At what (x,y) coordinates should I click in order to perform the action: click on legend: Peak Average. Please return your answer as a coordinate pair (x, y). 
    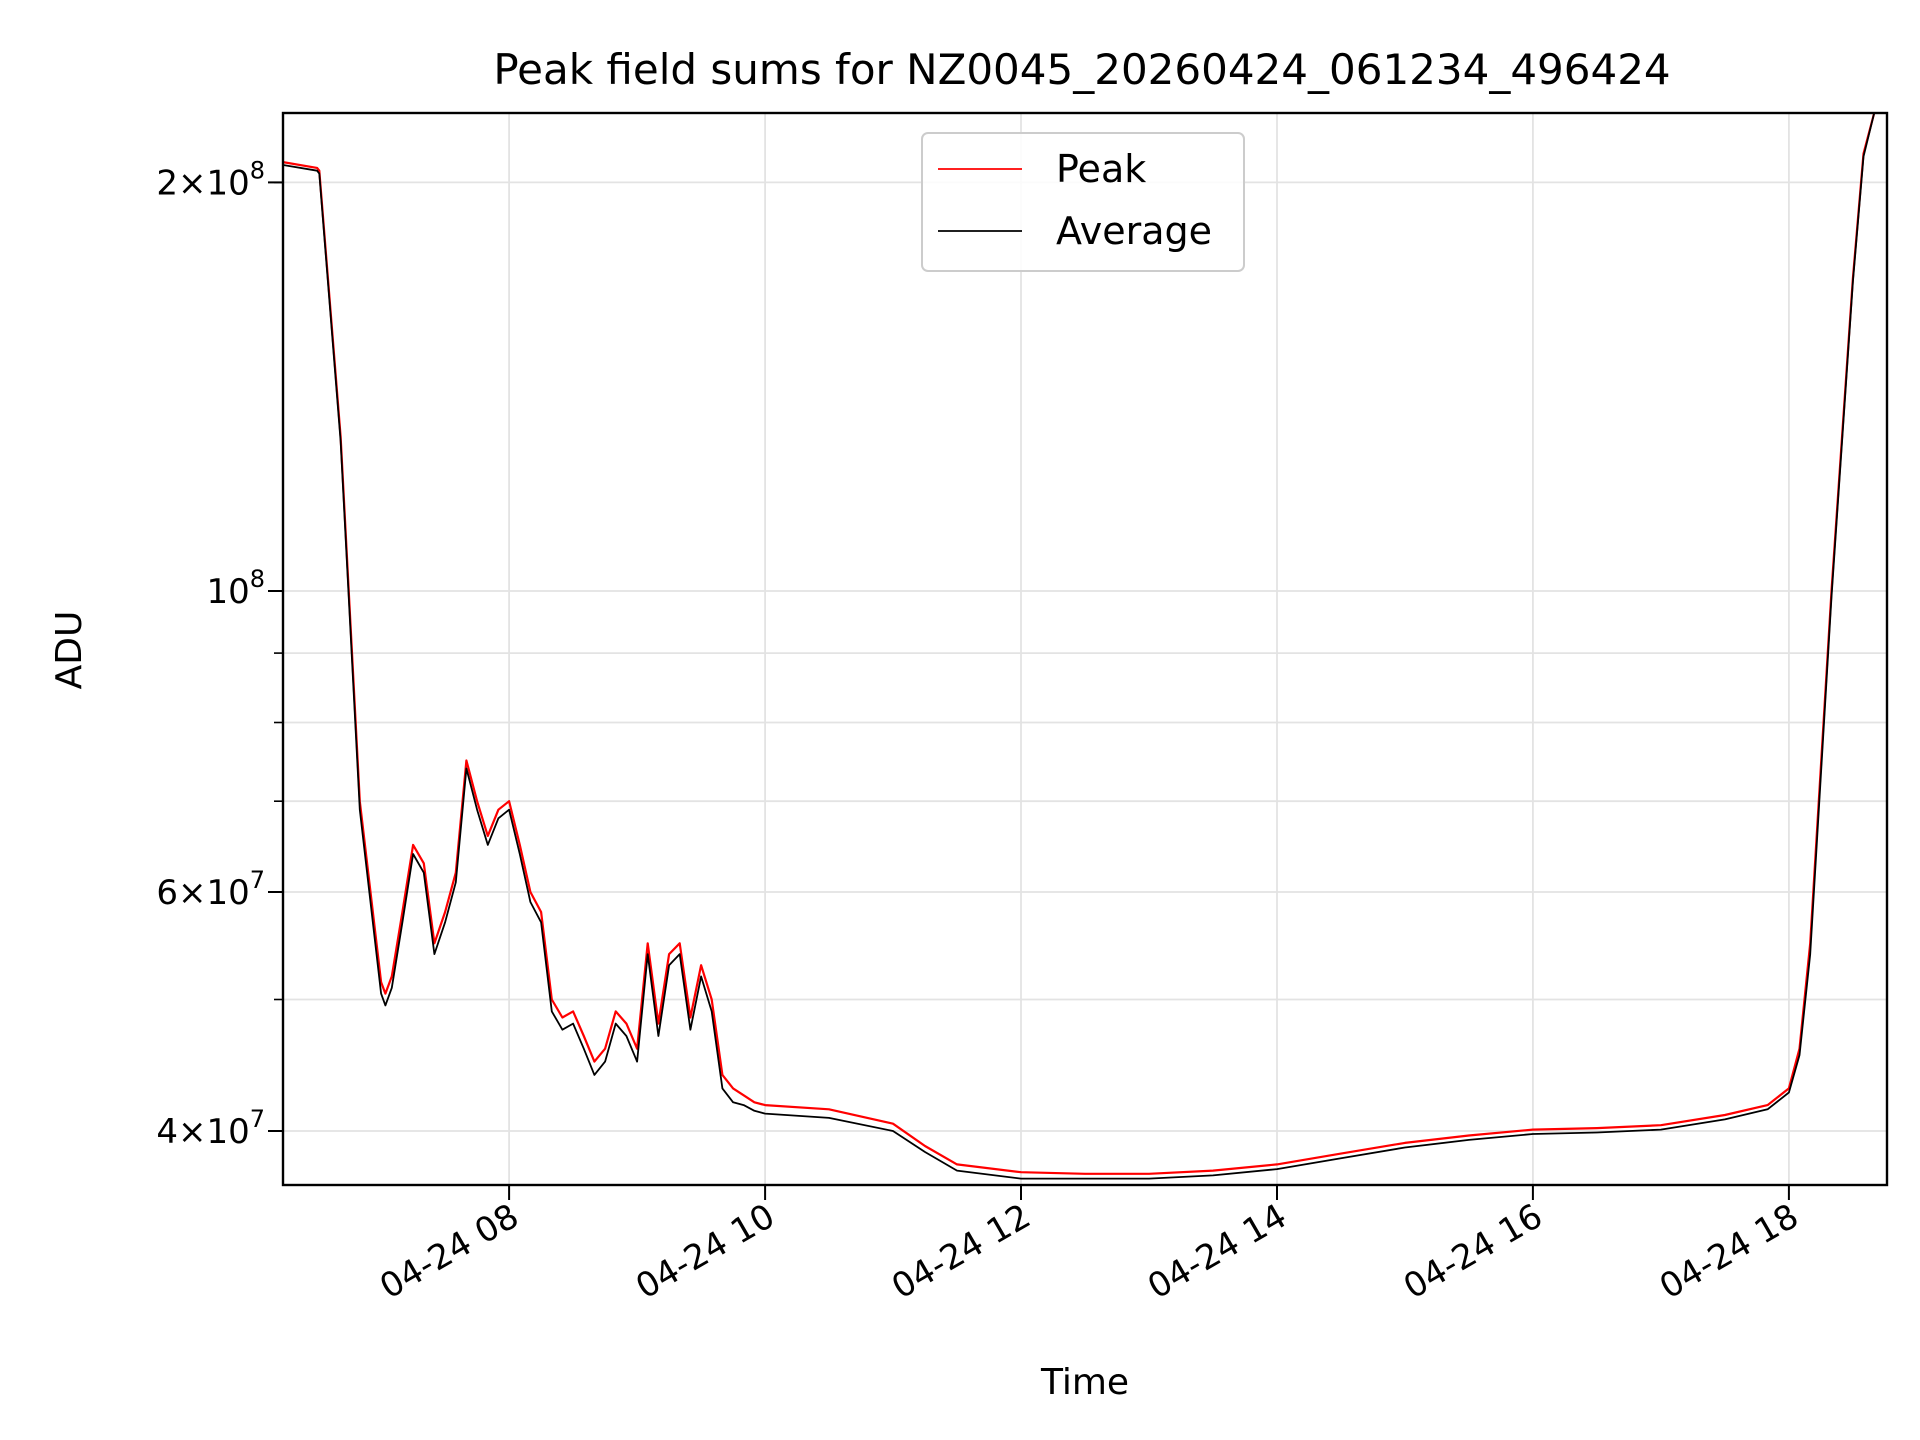
    Looking at the image, I should click on (1083, 202).